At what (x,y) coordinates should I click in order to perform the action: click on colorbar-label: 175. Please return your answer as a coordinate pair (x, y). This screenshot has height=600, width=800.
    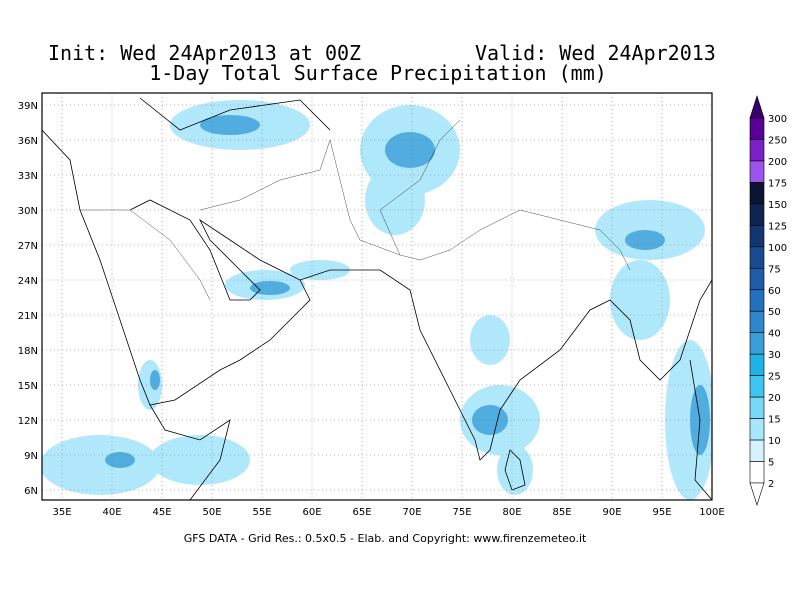
    Looking at the image, I should click on (777, 183).